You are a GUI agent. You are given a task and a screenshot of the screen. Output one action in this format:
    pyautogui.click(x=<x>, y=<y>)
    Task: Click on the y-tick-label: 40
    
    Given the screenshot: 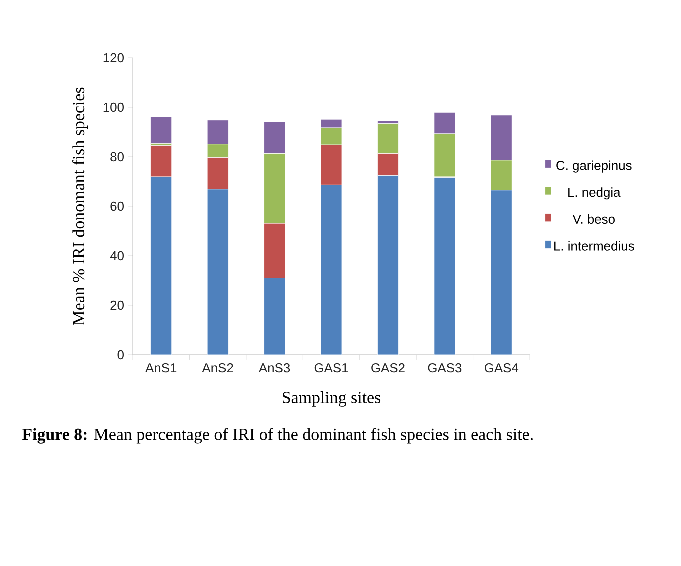 What is the action you would take?
    pyautogui.click(x=117, y=256)
    